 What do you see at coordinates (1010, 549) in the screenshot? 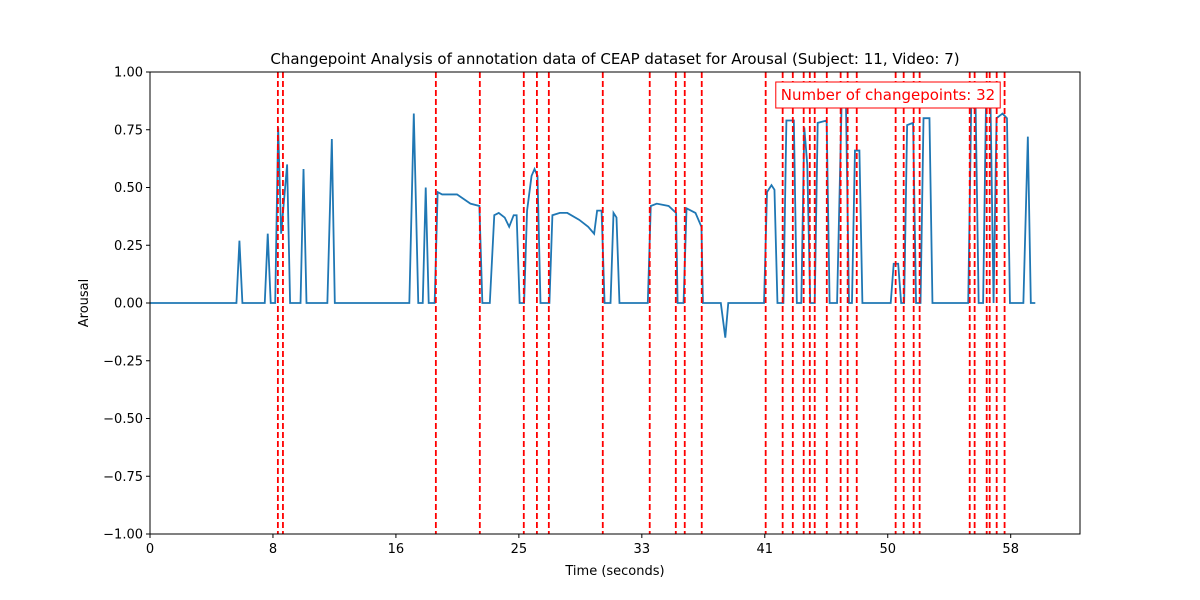
I see `x-tick-label: 58` at bounding box center [1010, 549].